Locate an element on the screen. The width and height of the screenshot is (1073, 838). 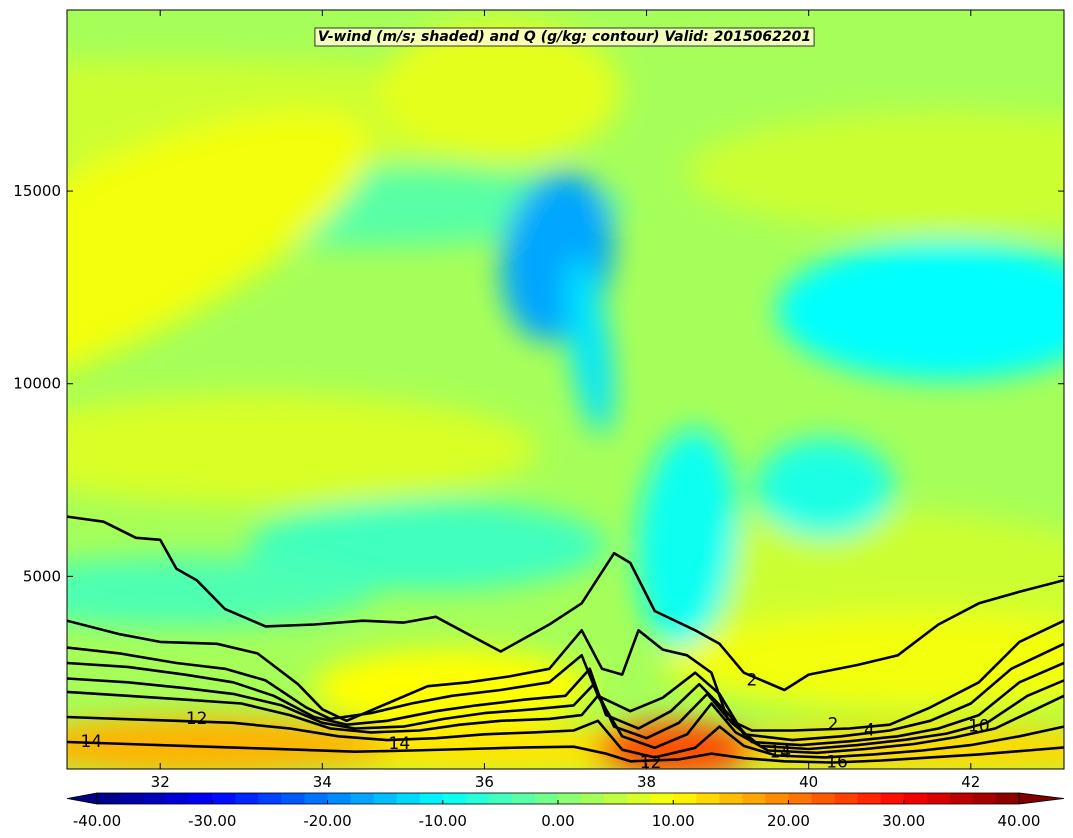
x-tick-label: 36 is located at coordinates (484, 782).